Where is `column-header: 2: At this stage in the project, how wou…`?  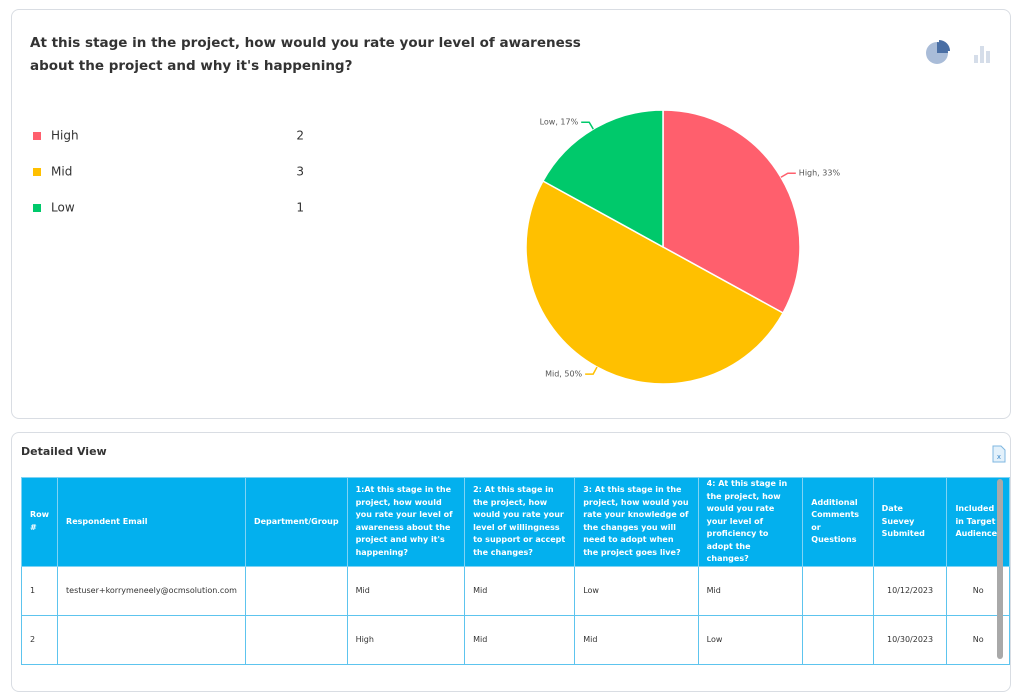 column-header: 2: At this stage in the project, how wou… is located at coordinates (520, 522).